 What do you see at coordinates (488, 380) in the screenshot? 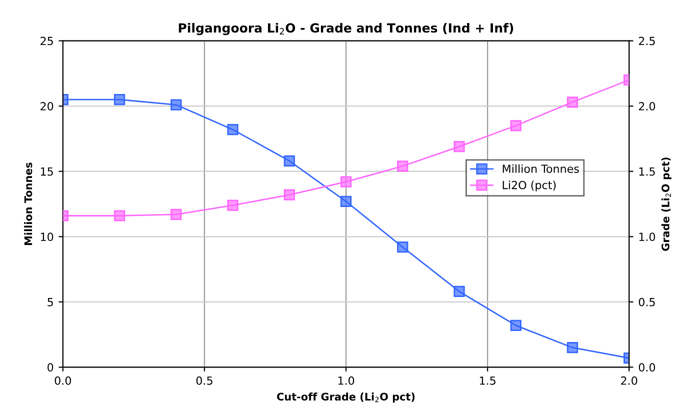
I see `x-tick-label: 1.5` at bounding box center [488, 380].